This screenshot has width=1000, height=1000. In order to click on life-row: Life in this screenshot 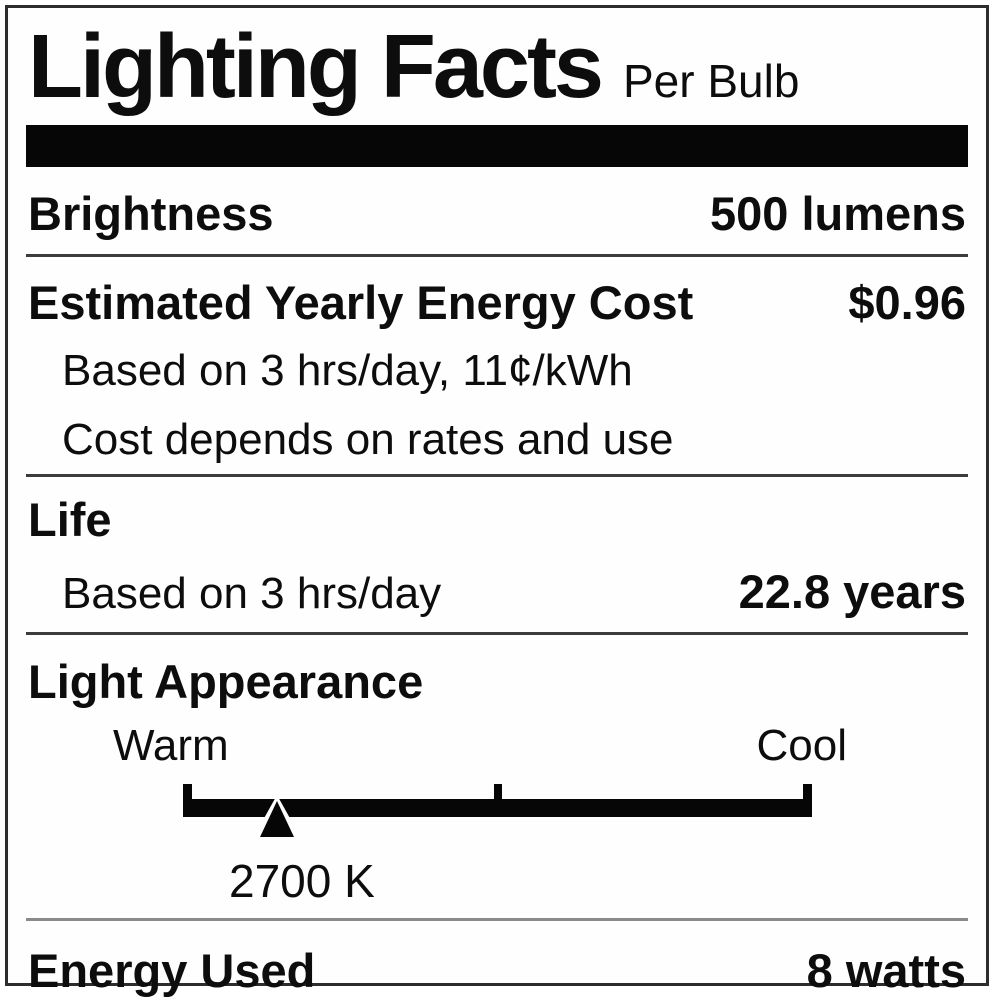, I will do `click(497, 519)`.